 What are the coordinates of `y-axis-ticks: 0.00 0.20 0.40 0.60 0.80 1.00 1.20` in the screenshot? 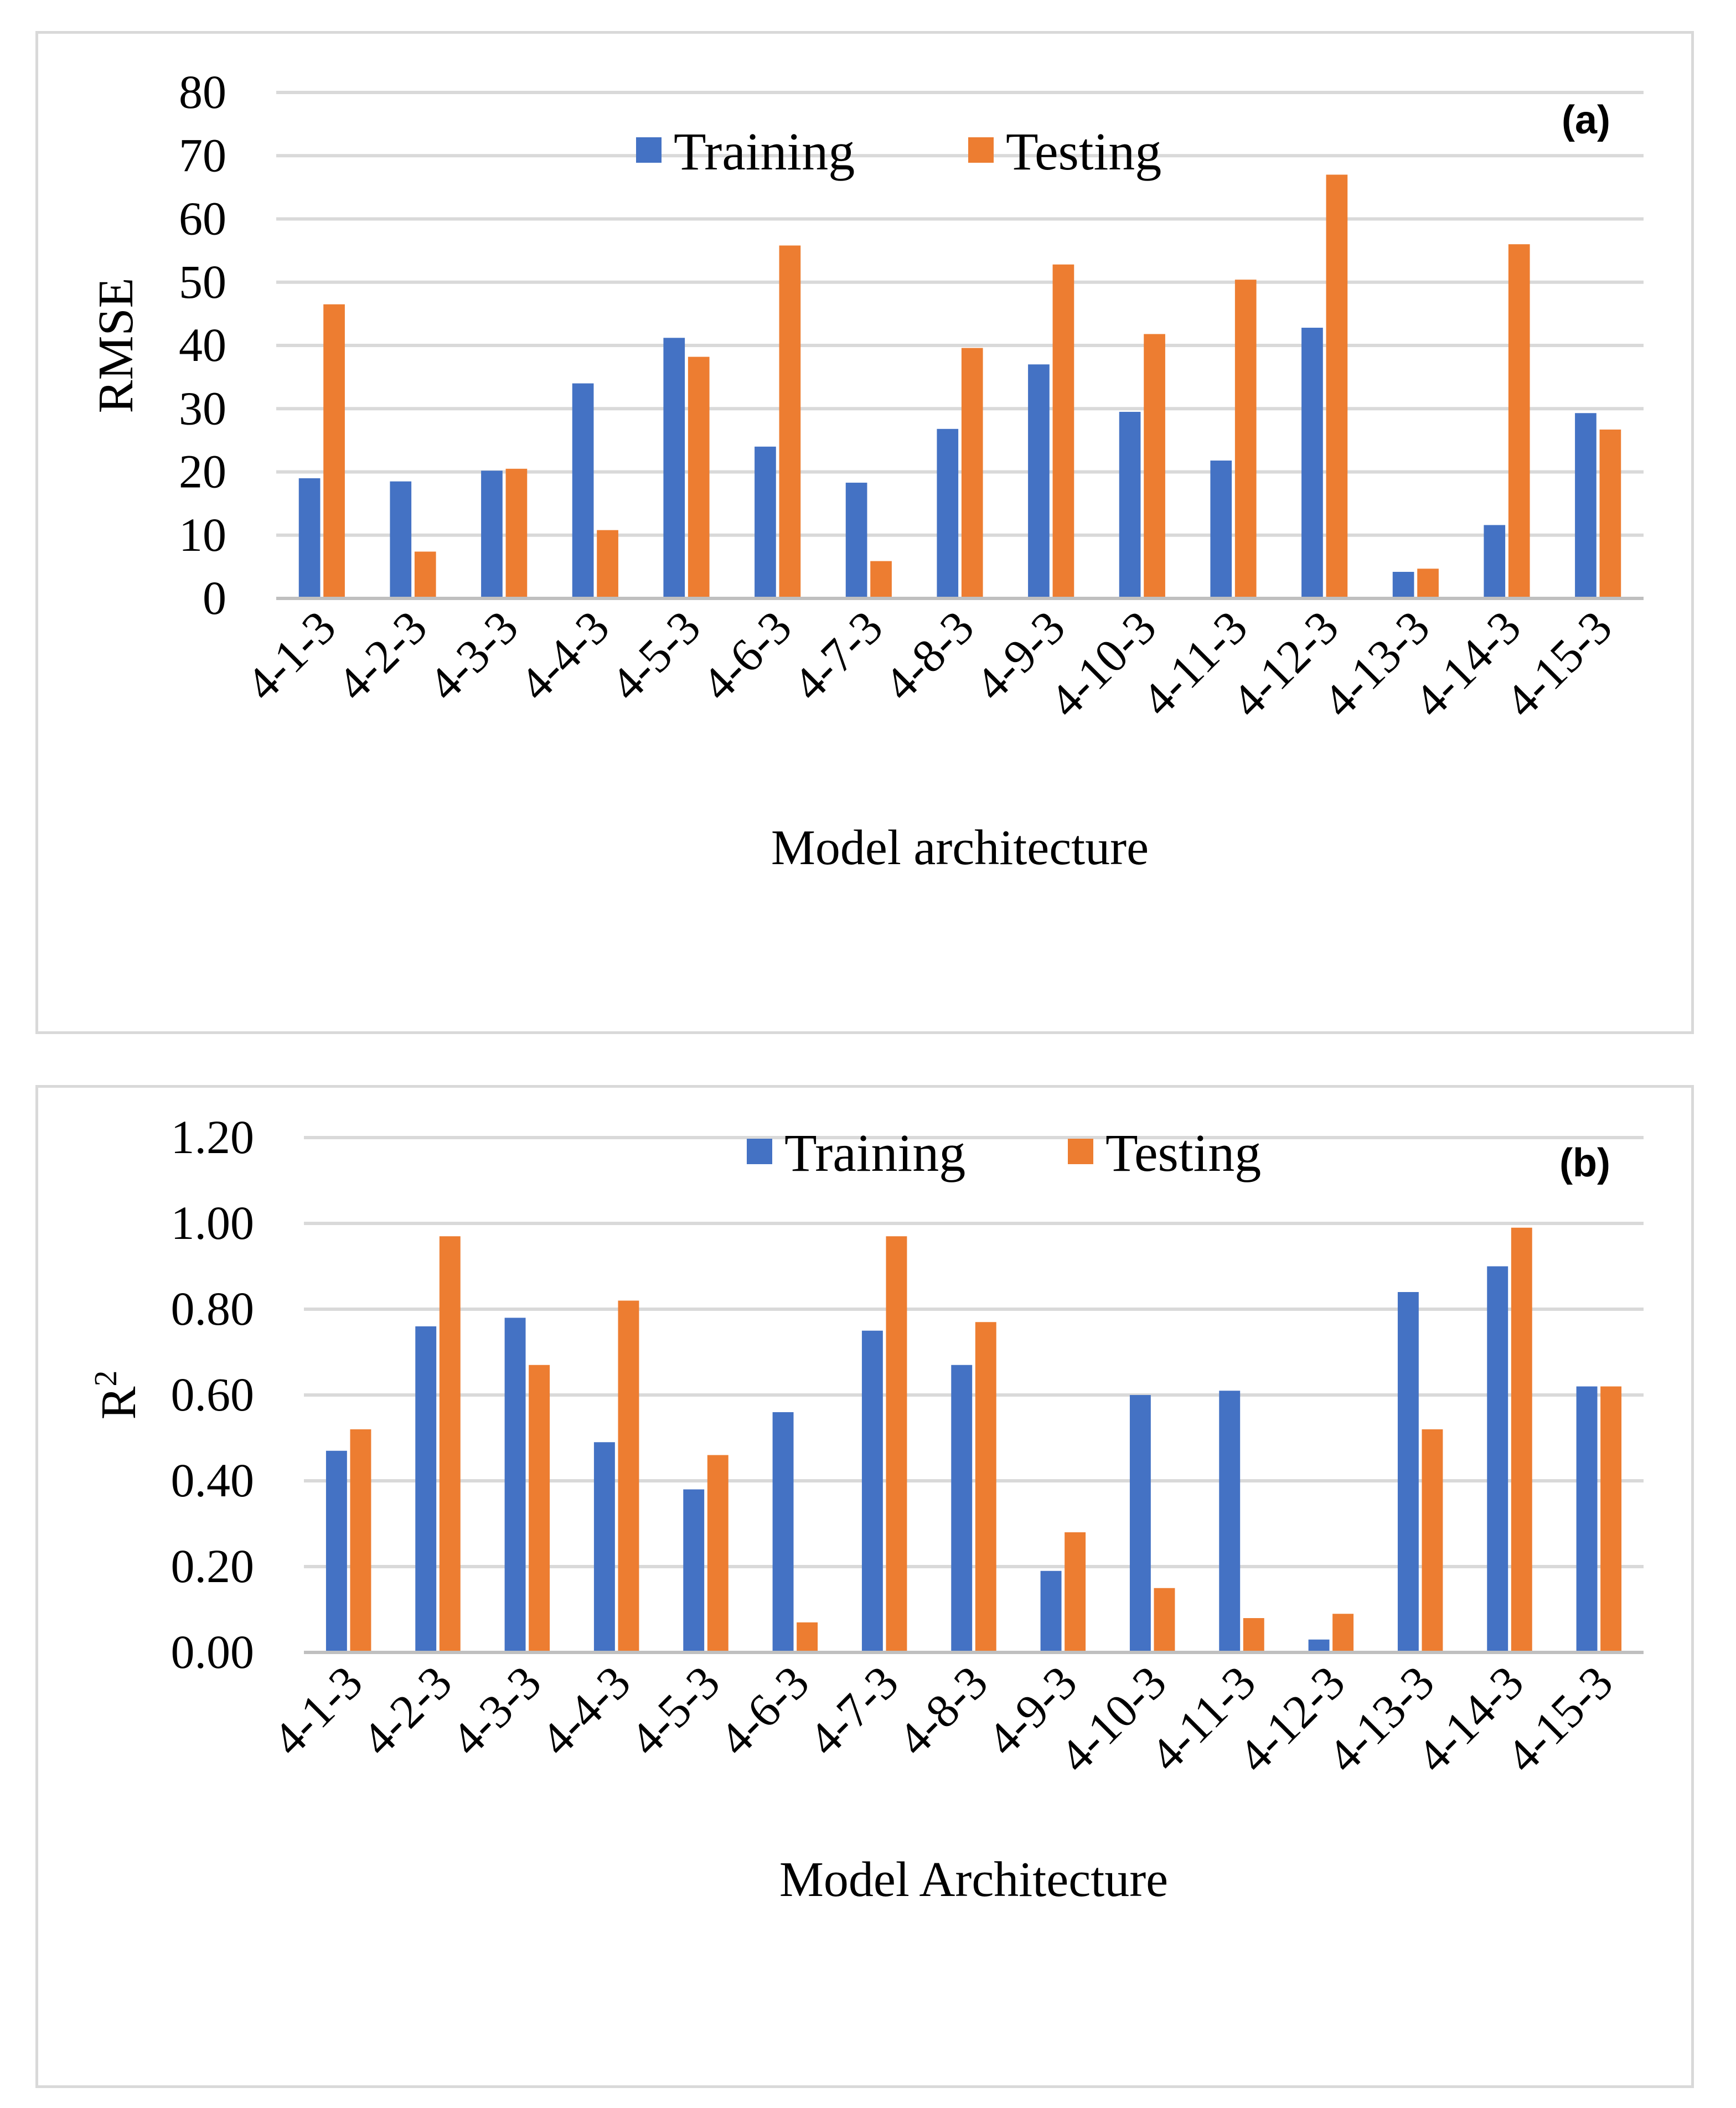 It's located at (213, 1394).